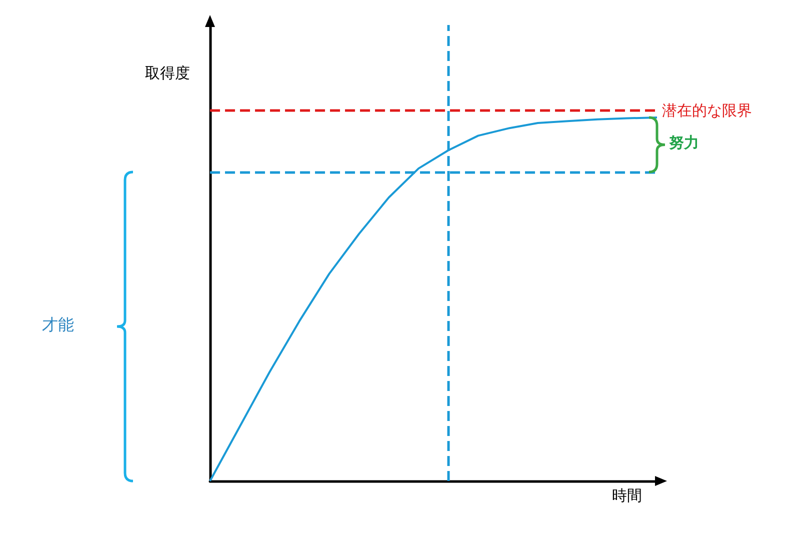 The height and width of the screenshot is (550, 803). Describe the element at coordinates (707, 110) in the screenshot. I see `ref-line-label: 潜在的な限界` at that location.